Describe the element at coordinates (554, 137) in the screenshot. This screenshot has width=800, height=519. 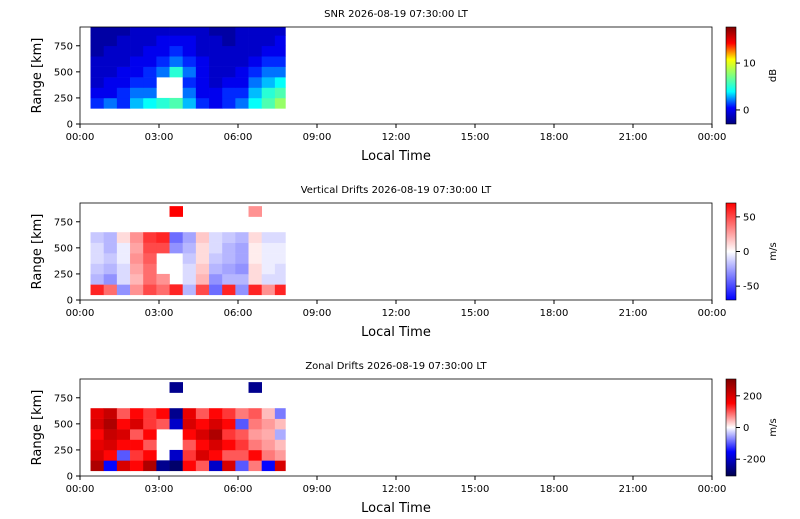
I see `x-tick-label: 18:00` at that location.